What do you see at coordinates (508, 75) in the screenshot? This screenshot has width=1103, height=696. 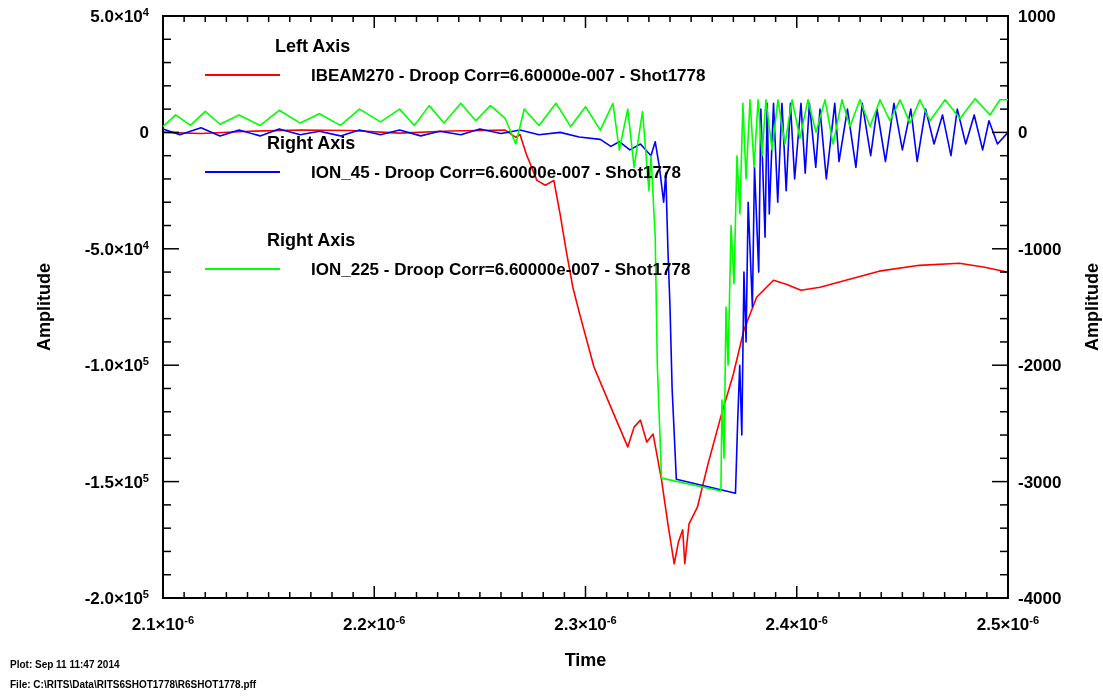 I see `legend-label: IBEAM270 - Droop Corr=6.60000e-007 - Shot1778` at bounding box center [508, 75].